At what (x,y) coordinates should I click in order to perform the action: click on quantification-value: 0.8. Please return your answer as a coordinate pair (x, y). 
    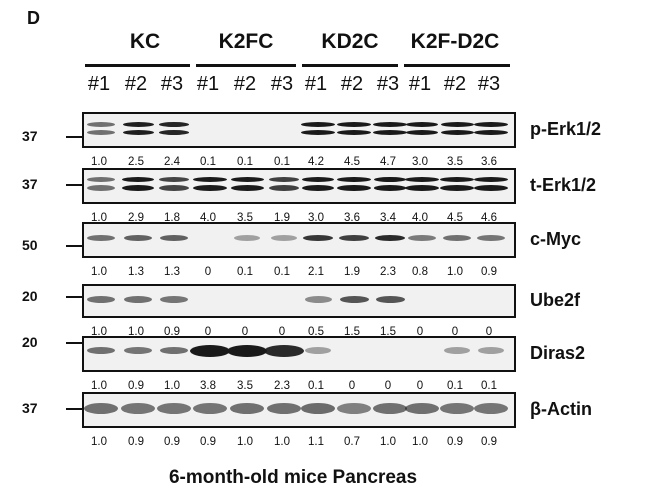
    Looking at the image, I should click on (420, 272).